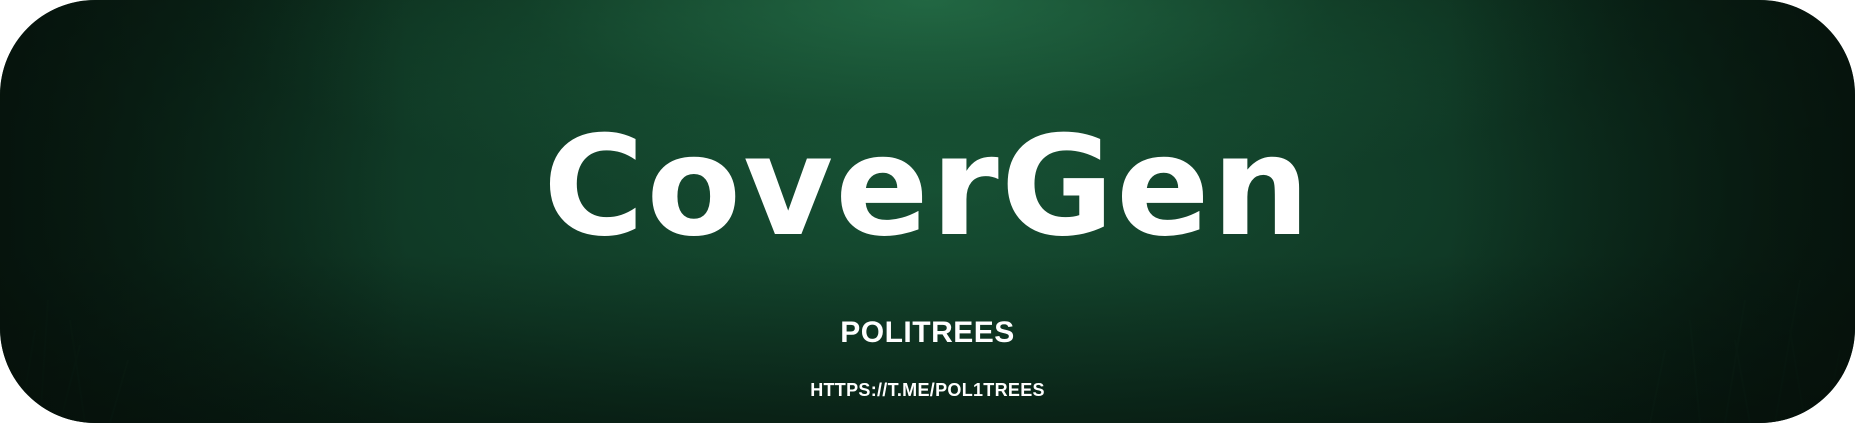 The image size is (1855, 423). I want to click on banner-link: HTTPS://T.ME/POL1TREES, so click(927, 390).